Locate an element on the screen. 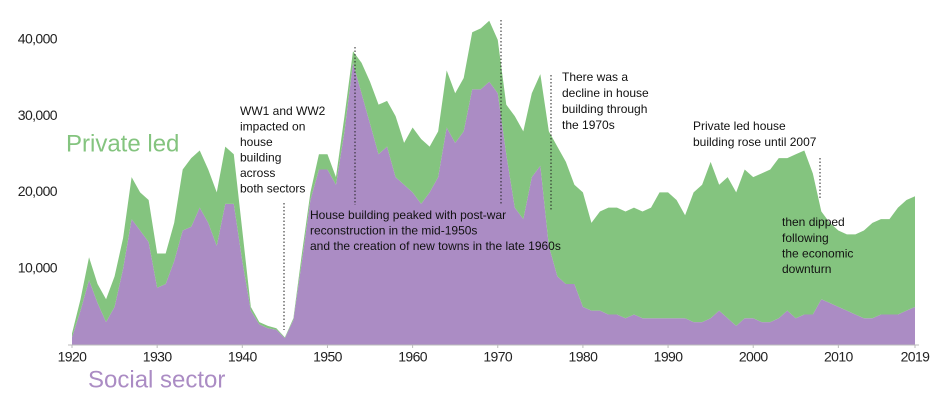 The image size is (950, 412). annotation: following is located at coordinates (805, 238).